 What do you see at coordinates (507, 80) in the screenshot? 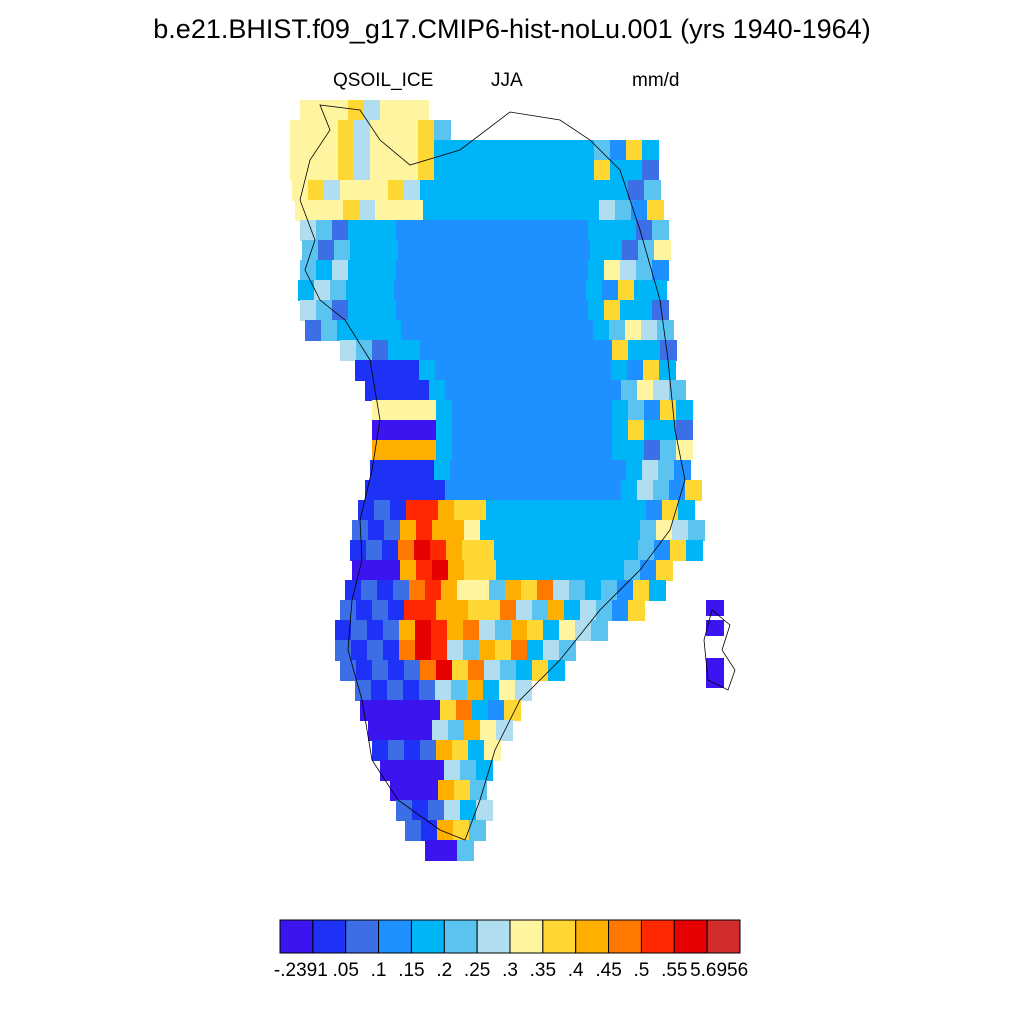
I see `season-label: JJA` at bounding box center [507, 80].